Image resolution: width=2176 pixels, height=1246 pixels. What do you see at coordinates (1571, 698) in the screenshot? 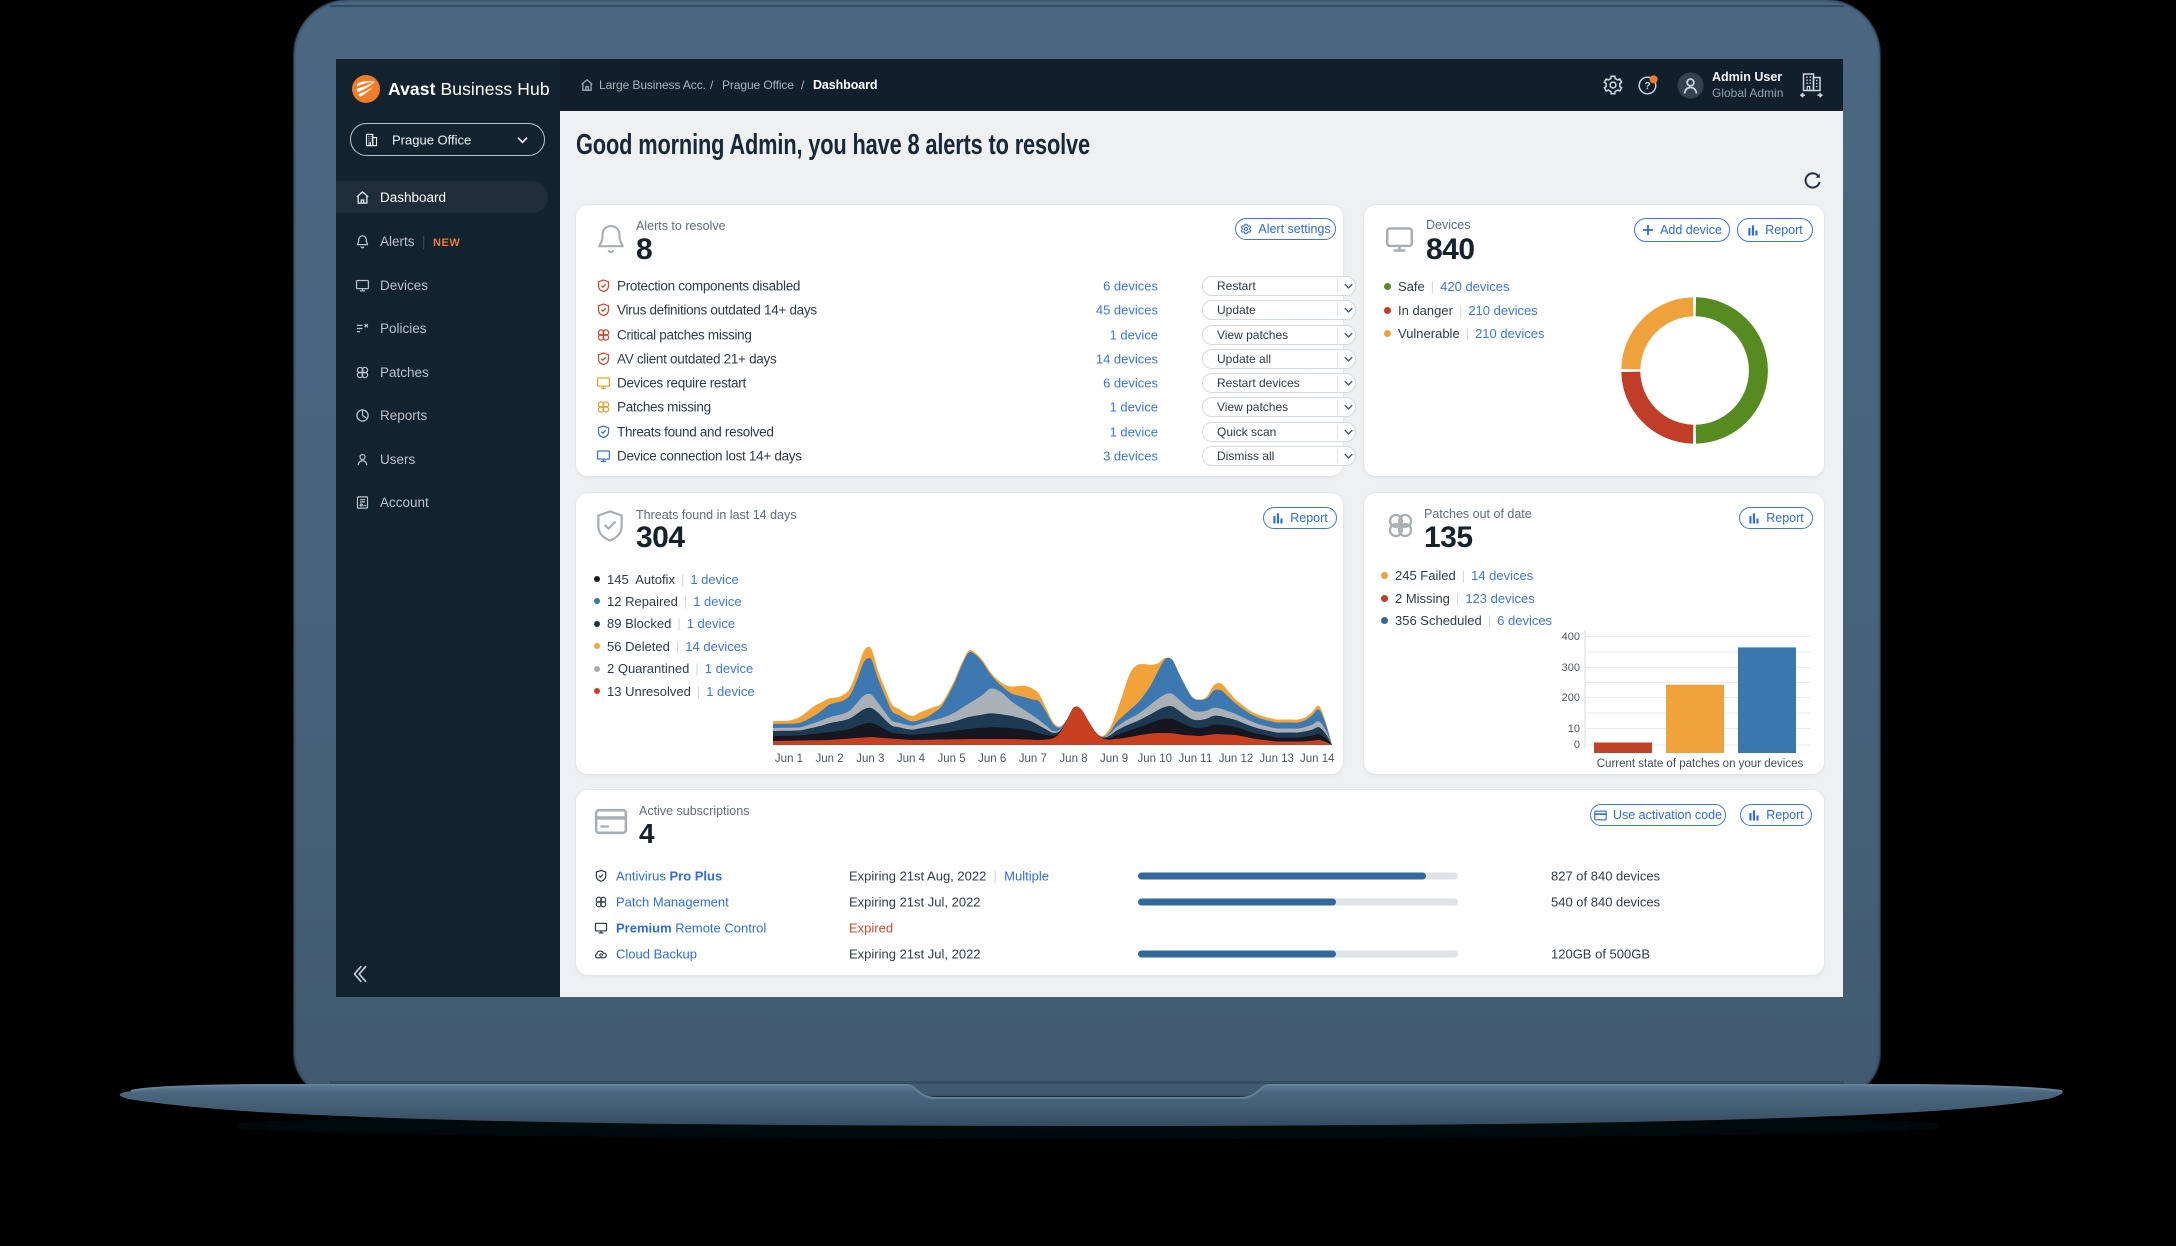
I see `svg-text: 200` at bounding box center [1571, 698].